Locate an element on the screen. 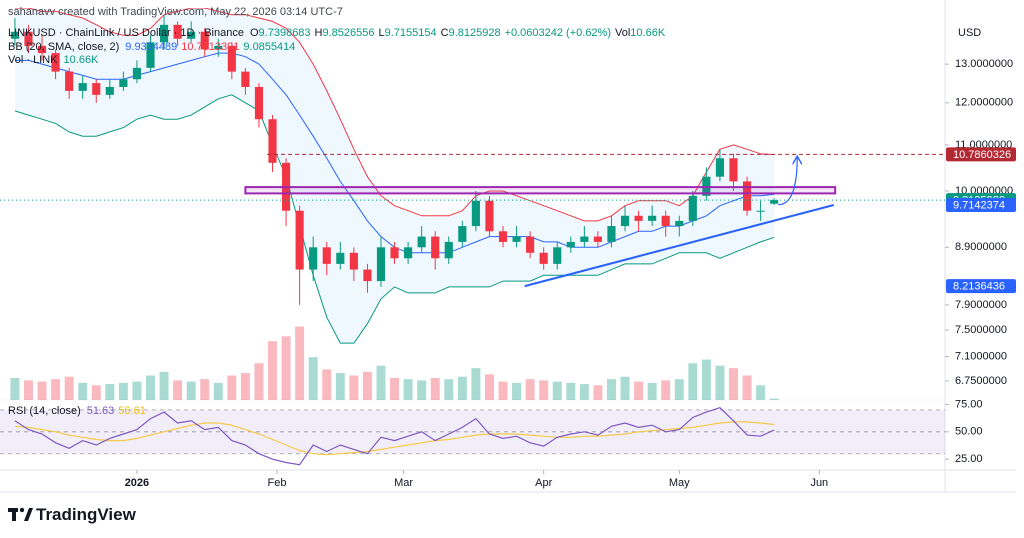 This screenshot has height=538, width=1024. x-tick-label: Apr is located at coordinates (543, 483).